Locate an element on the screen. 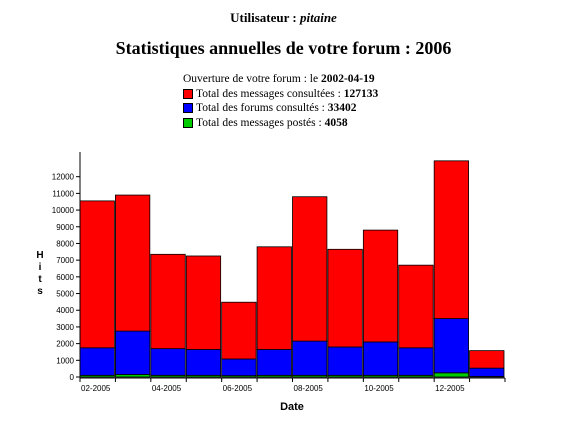 Image resolution: width=567 pixels, height=421 pixels. x-tick-label: 06-2005 is located at coordinates (238, 388).